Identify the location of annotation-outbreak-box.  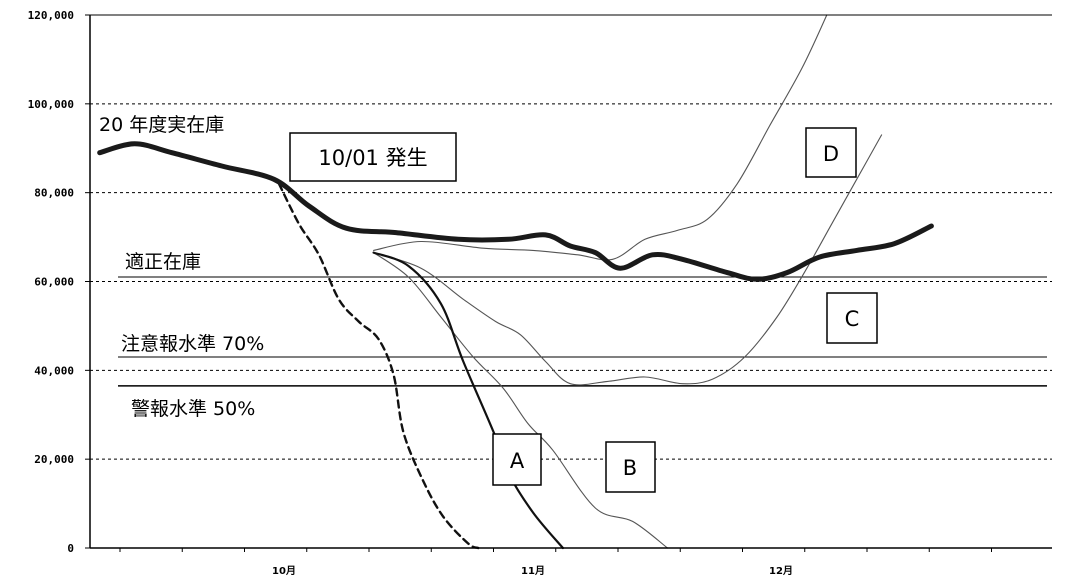
(373, 157).